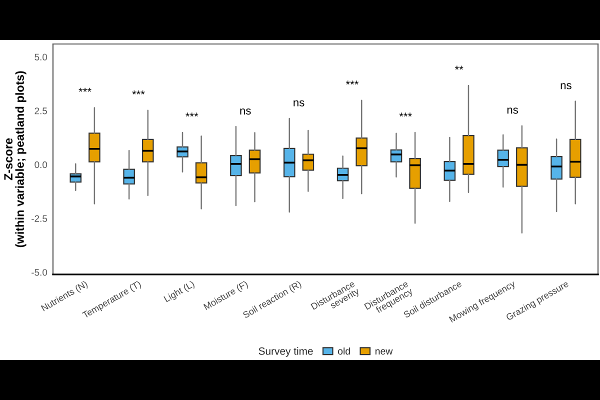 The height and width of the screenshot is (400, 600). Describe the element at coordinates (384, 352) in the screenshot. I see `legend-label: new` at that location.